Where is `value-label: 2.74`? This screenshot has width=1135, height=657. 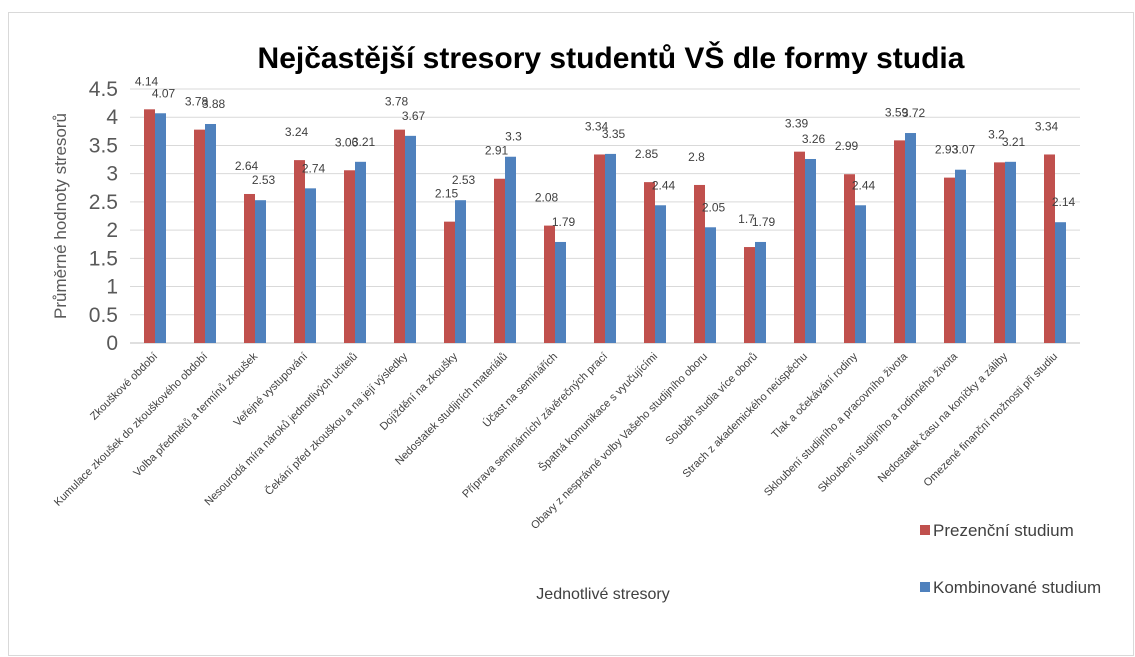 value-label: 2.74 is located at coordinates (314, 168).